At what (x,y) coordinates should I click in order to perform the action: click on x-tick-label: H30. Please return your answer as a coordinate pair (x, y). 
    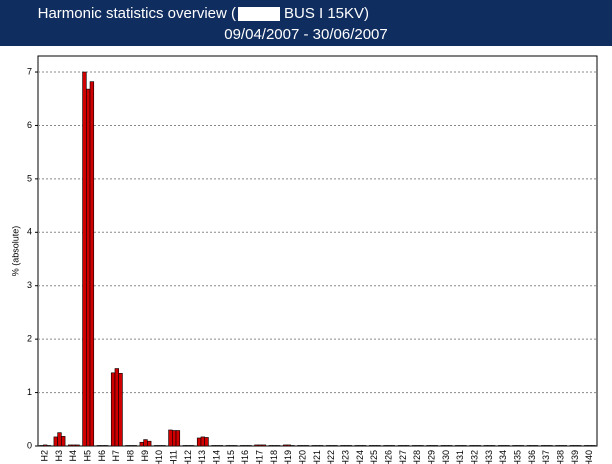
    Looking at the image, I should click on (446, 457).